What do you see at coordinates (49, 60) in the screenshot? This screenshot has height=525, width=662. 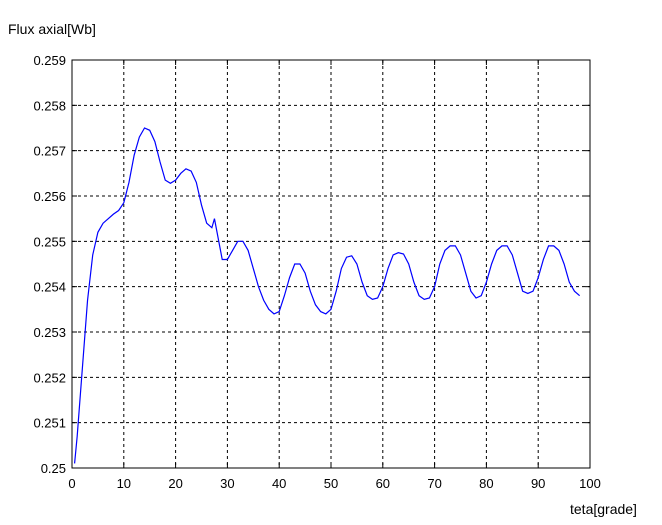 I see `y-tick-label: 0.259` at bounding box center [49, 60].